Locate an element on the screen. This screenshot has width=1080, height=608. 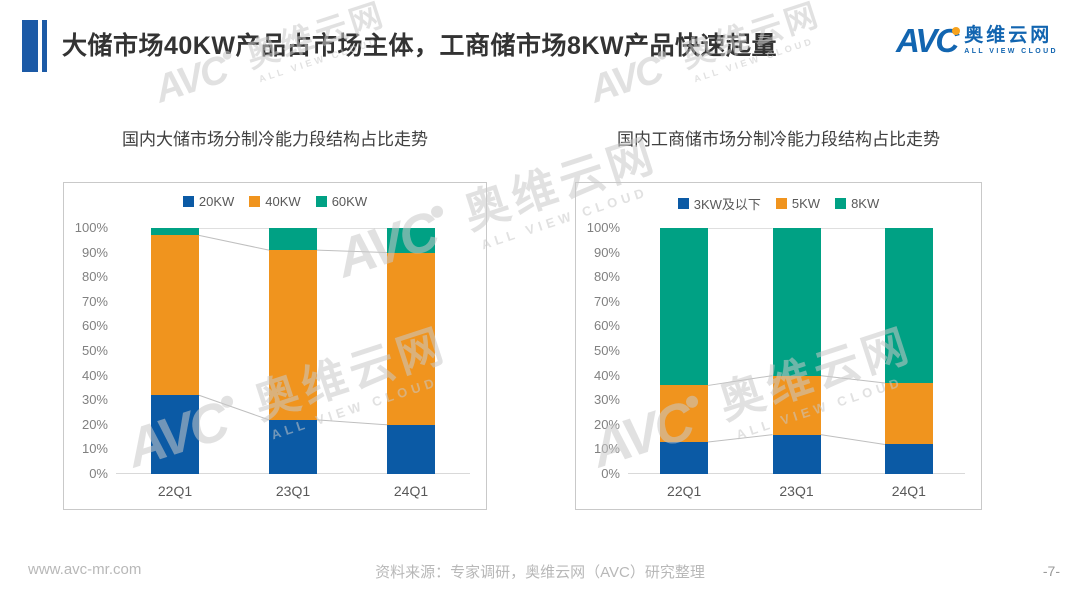
legend-item: 8KW is located at coordinates (857, 203).